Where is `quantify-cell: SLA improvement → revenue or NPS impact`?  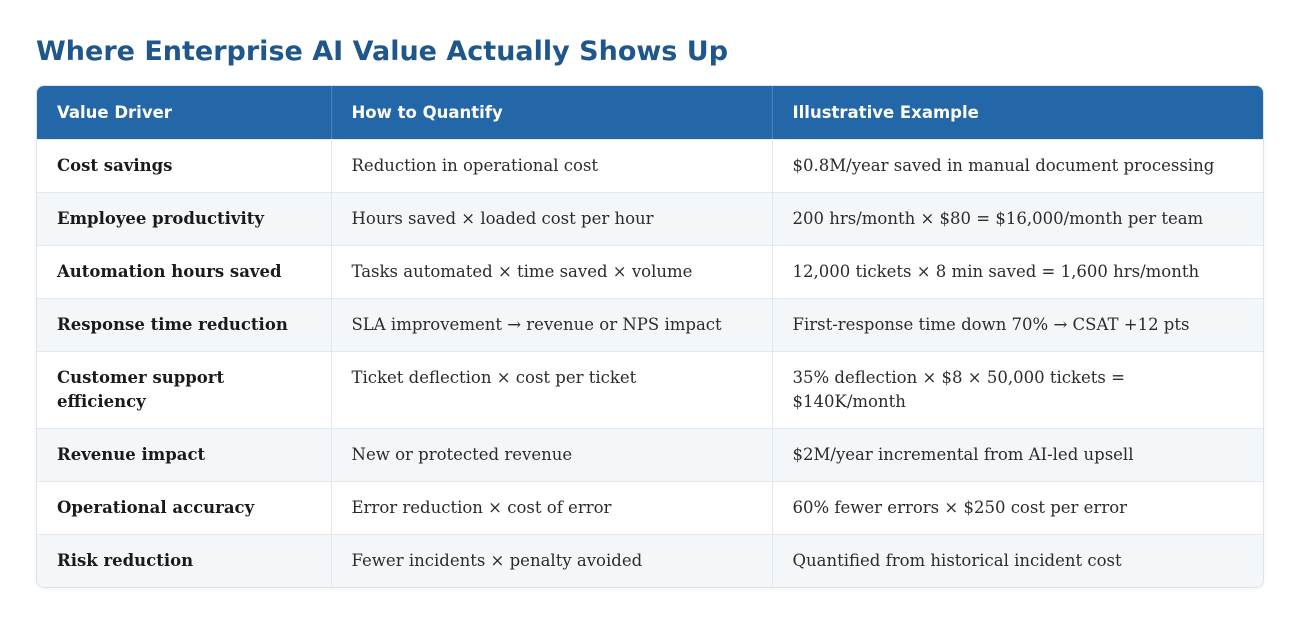 quantify-cell: SLA improvement → revenue or NPS impact is located at coordinates (551, 324).